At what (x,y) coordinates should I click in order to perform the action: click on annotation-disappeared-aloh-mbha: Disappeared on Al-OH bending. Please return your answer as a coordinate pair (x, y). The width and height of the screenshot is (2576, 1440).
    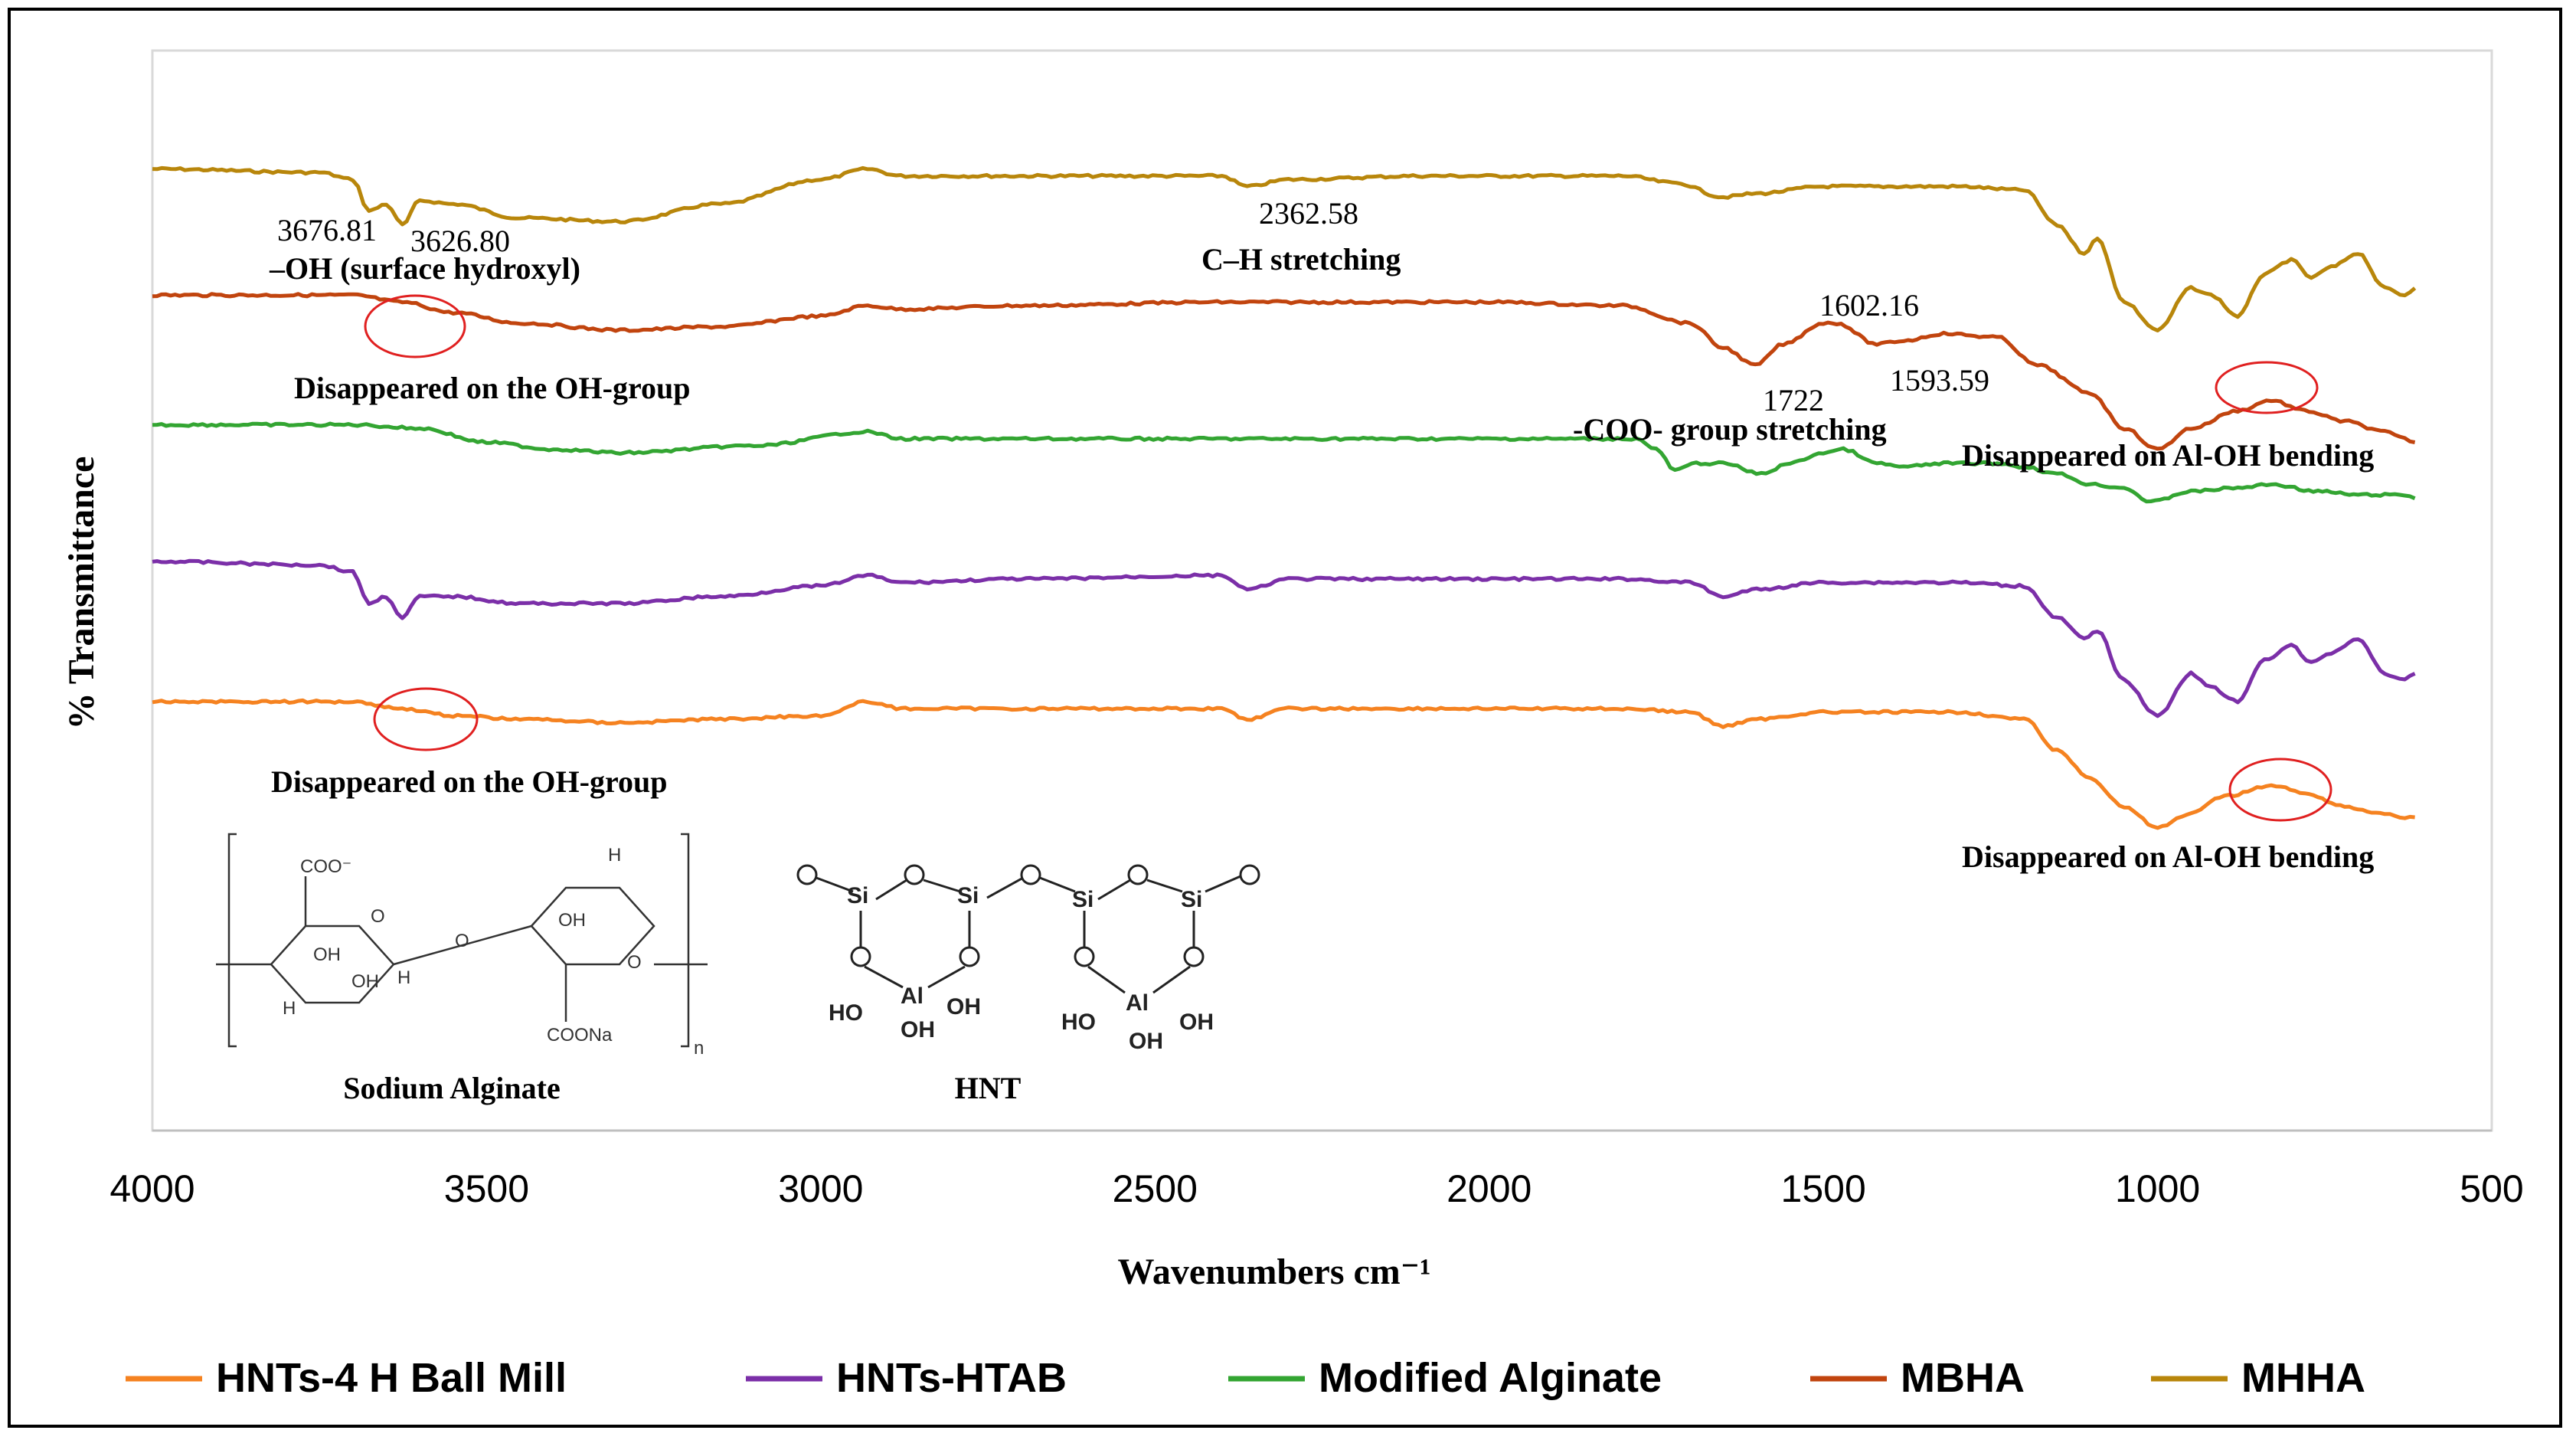
    Looking at the image, I should click on (2168, 455).